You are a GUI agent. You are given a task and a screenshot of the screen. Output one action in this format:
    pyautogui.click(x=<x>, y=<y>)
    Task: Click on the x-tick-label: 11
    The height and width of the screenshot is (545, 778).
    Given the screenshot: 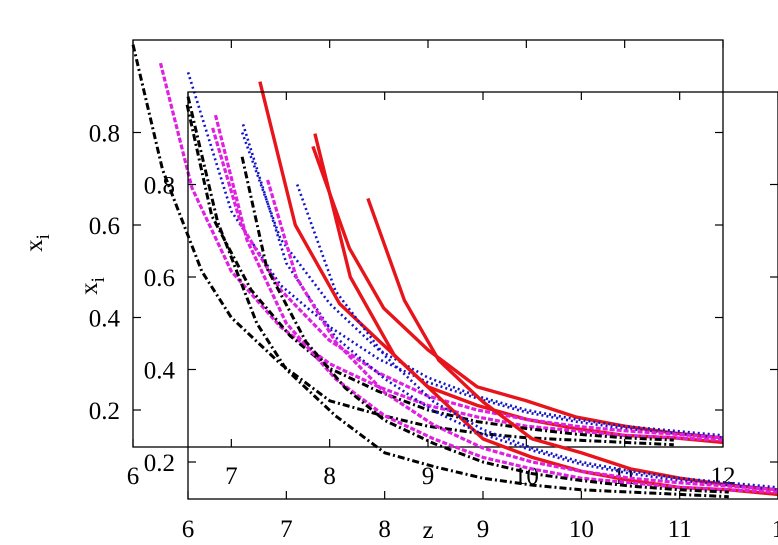 What is the action you would take?
    pyautogui.click(x=680, y=529)
    